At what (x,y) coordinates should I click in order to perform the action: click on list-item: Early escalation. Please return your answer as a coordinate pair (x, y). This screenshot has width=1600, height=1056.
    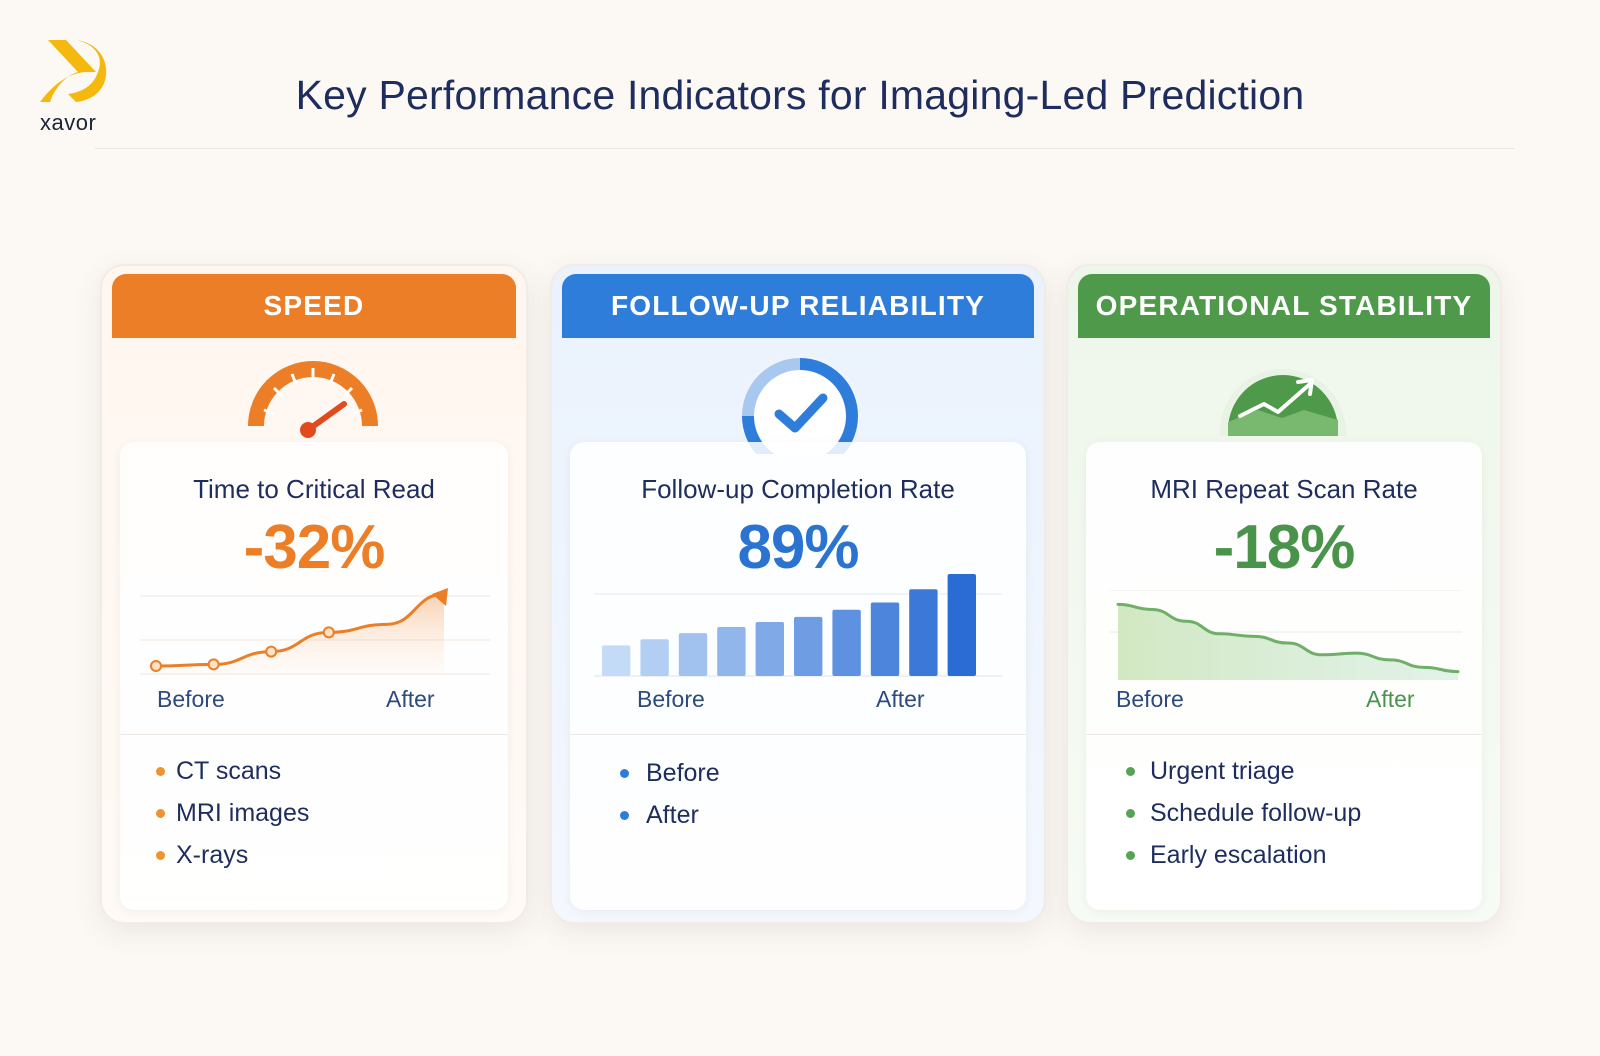
    Looking at the image, I should click on (1243, 855).